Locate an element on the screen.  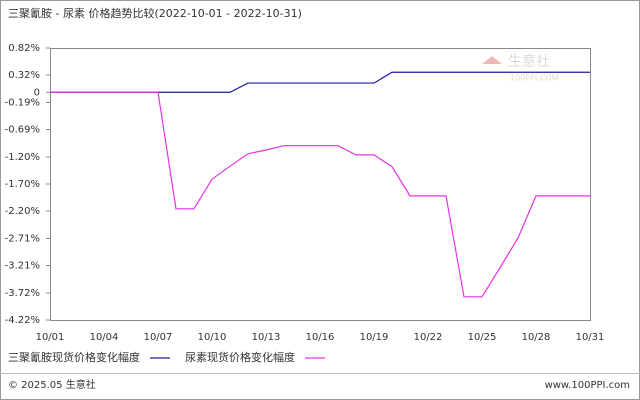
legend-label: 尿素现货价格变化幅度 is located at coordinates (240, 357).